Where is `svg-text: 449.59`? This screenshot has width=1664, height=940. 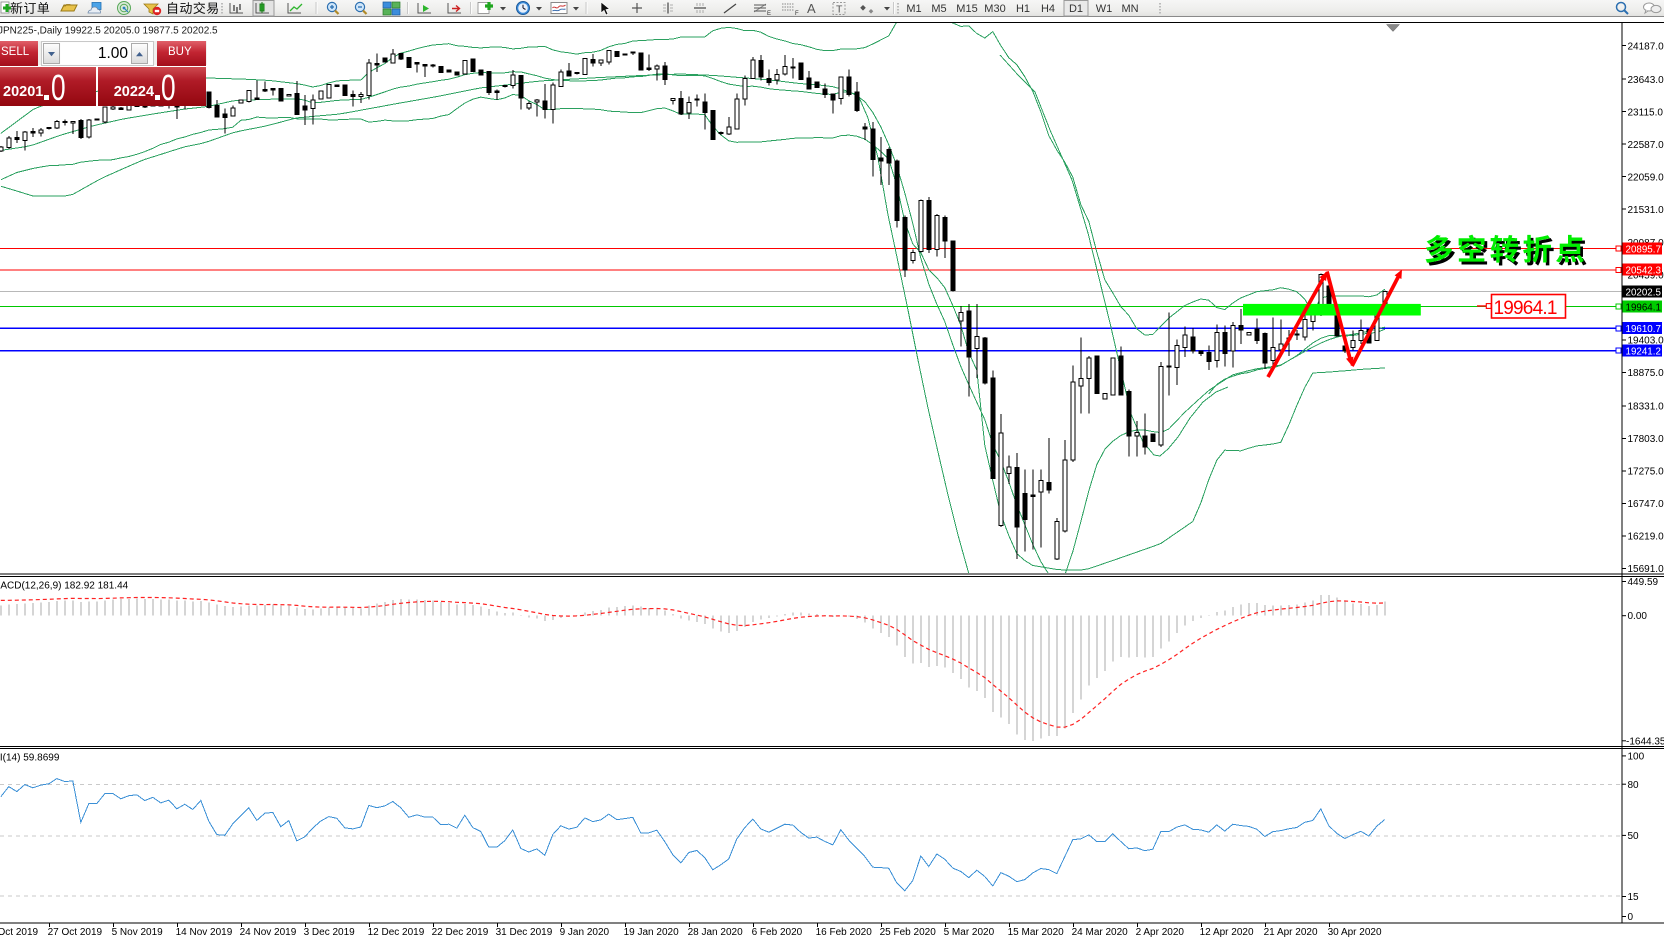
svg-text: 449.59 is located at coordinates (1643, 582).